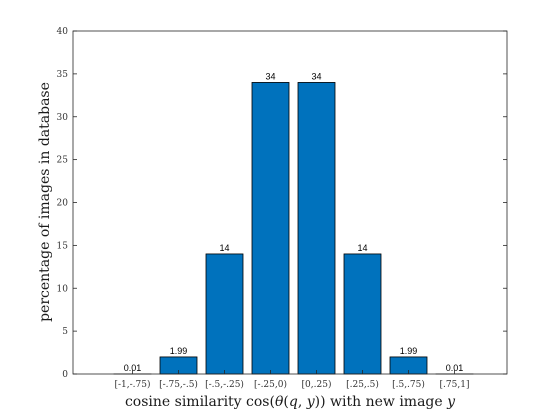  I want to click on y-tick-label: 10, so click(63, 289).